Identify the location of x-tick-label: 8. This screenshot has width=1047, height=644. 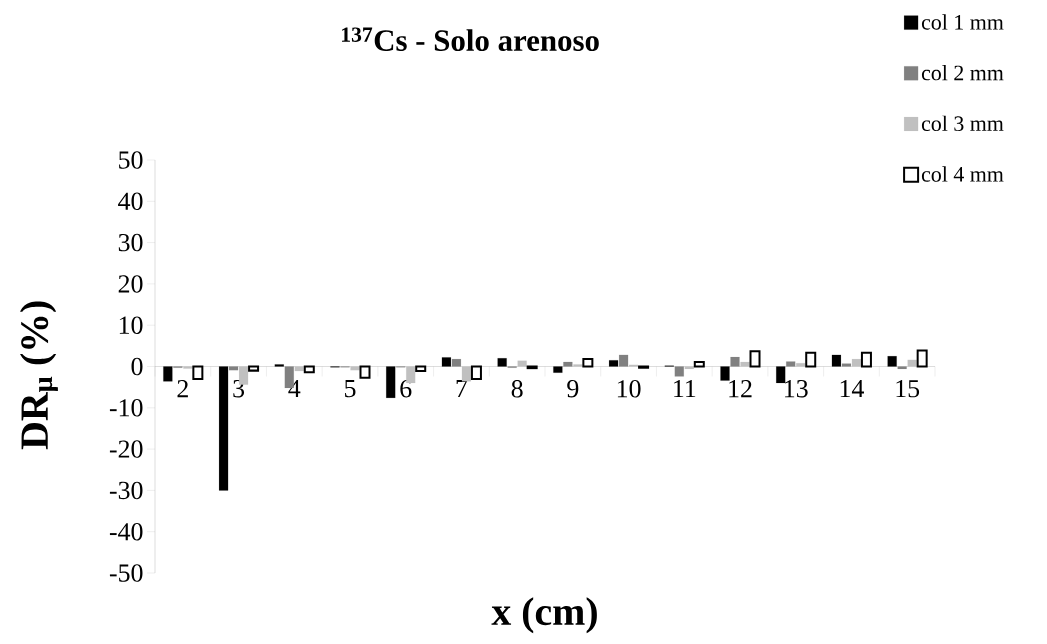
(517, 389).